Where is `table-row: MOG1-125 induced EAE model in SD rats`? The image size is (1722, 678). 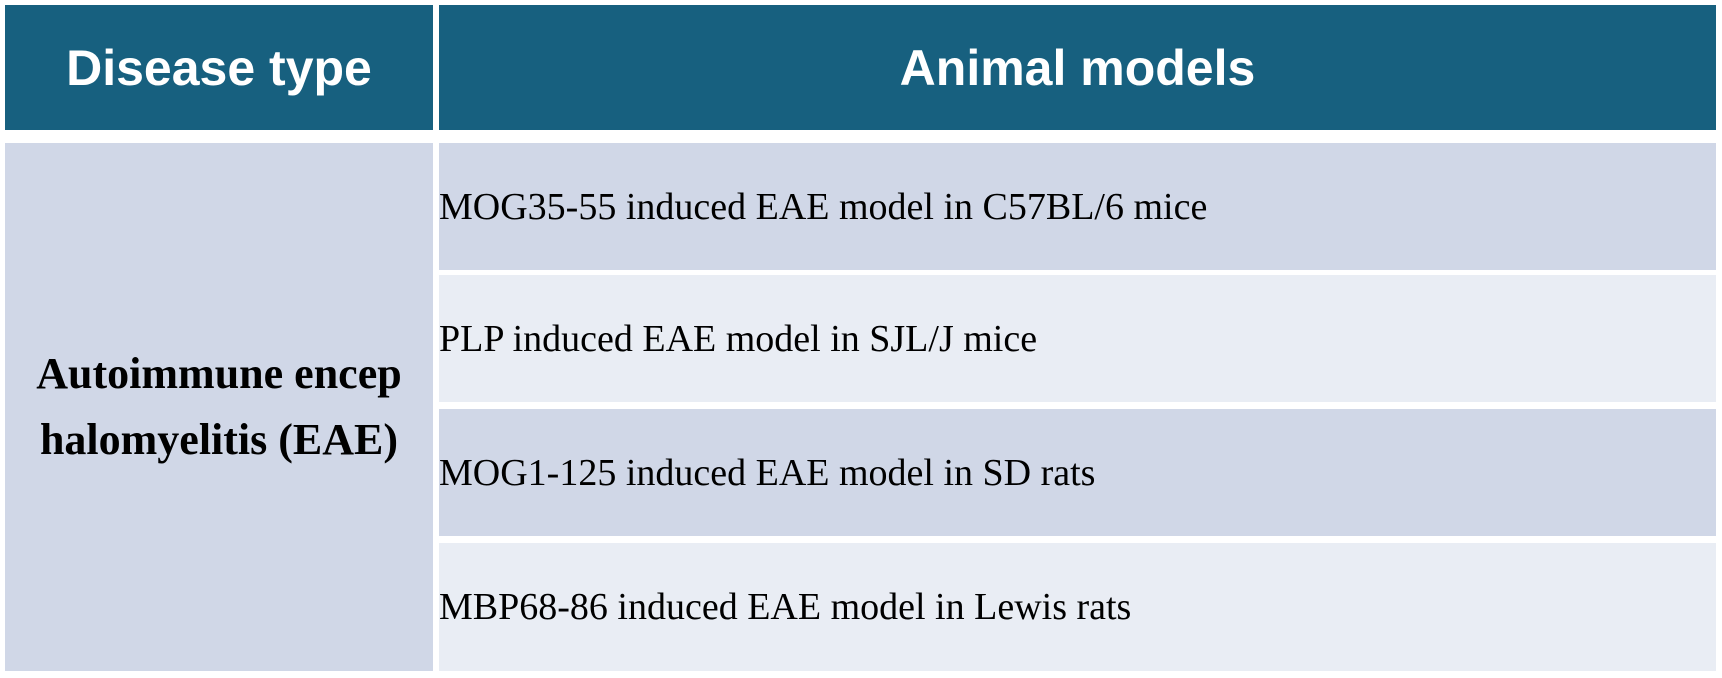
table-row: MOG1-125 induced EAE model in SD rats is located at coordinates (1077, 472).